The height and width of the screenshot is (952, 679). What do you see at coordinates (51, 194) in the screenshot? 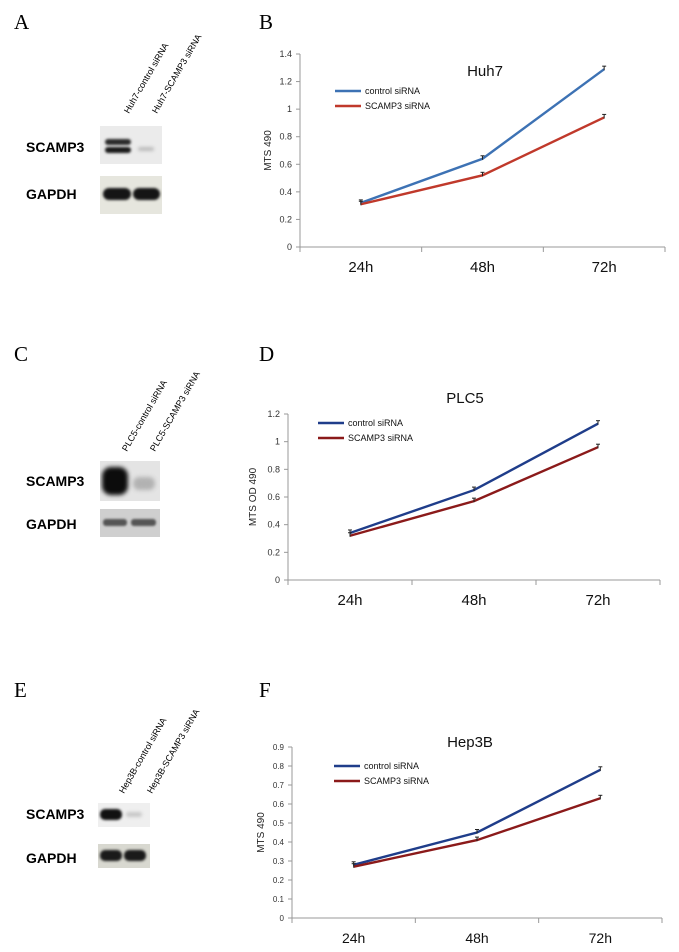
I see `blot-label-gapdh-a: GAPDH` at bounding box center [51, 194].